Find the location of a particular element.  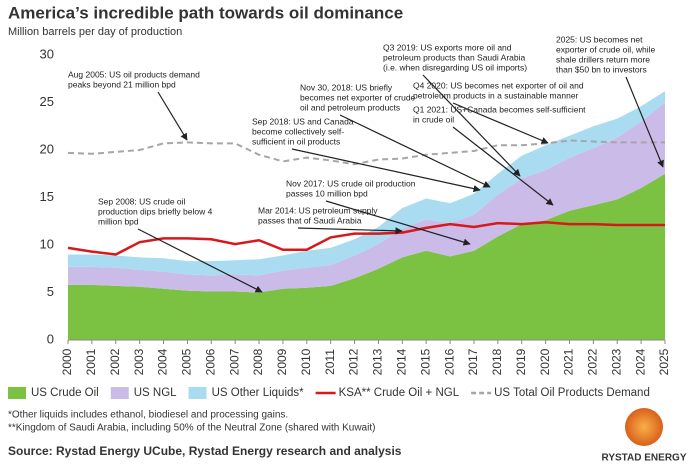

dashed-line is located at coordinates (366, 152).